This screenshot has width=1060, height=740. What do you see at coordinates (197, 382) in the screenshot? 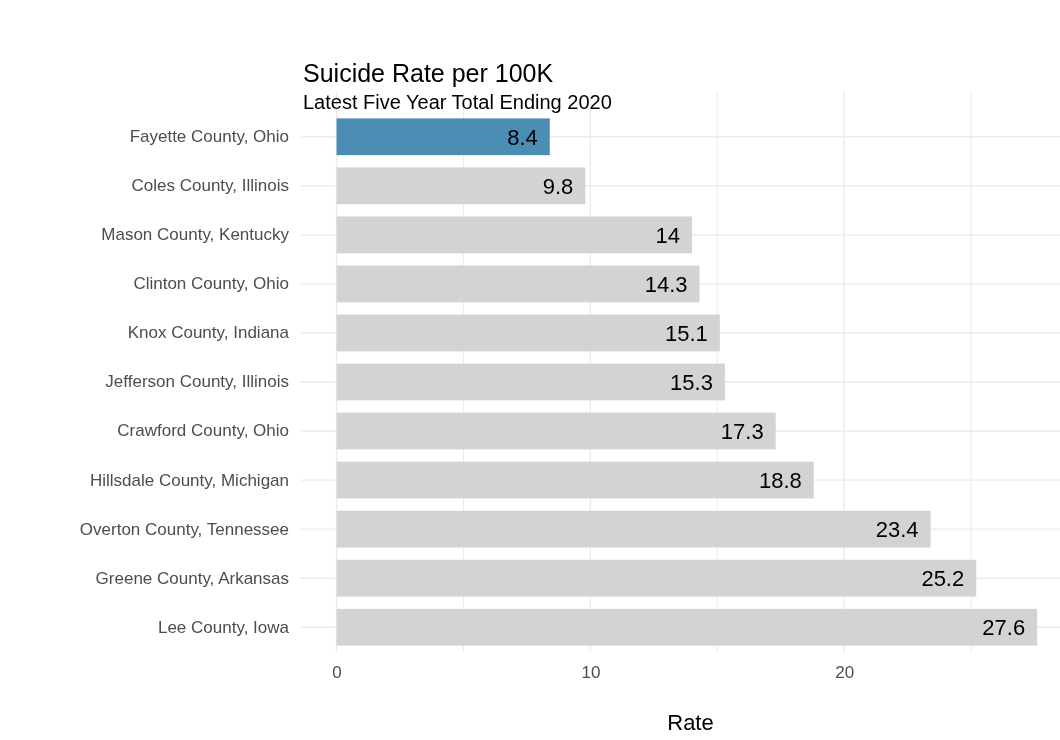
I see `y-tick-label: Jefferson County, Illinois` at bounding box center [197, 382].